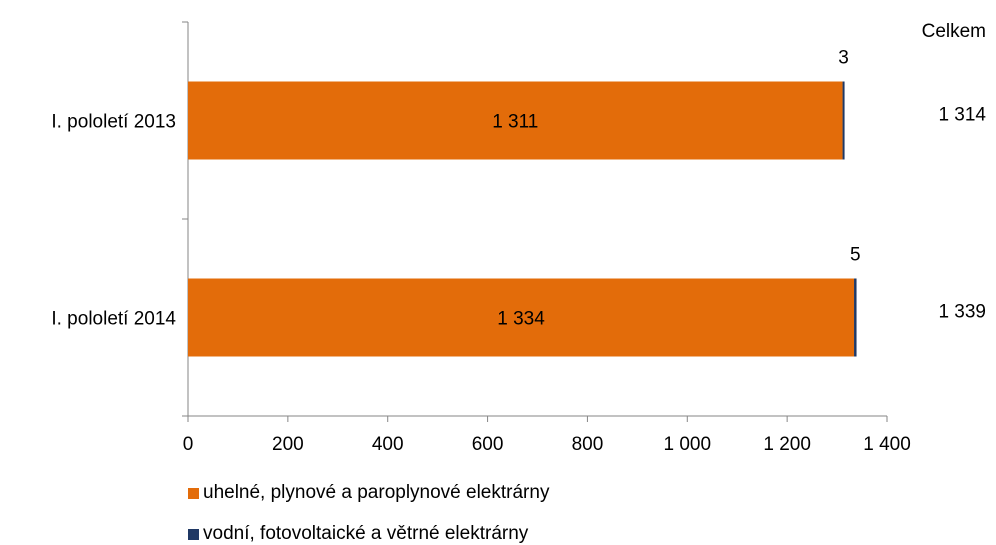 Image resolution: width=996 pixels, height=545 pixels. Describe the element at coordinates (855, 255) in the screenshot. I see `data-label: 5` at that location.